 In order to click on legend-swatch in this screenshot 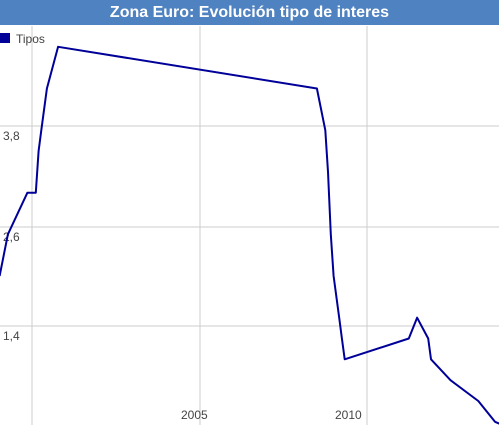, I will do `click(5, 38)`.